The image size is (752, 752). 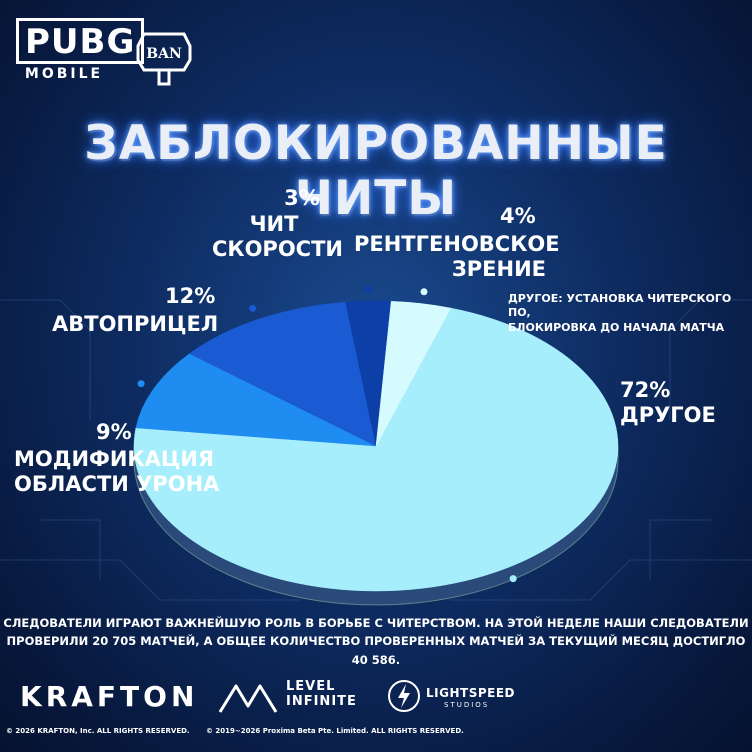 What do you see at coordinates (311, 686) in the screenshot?
I see `level-text: LEVEL` at bounding box center [311, 686].